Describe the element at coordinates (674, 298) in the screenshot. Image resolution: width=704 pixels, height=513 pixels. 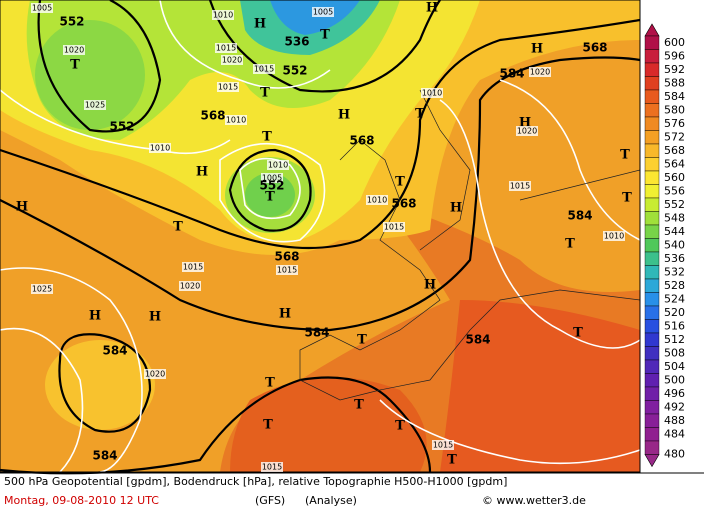
I see `legend-label: 524` at that location.